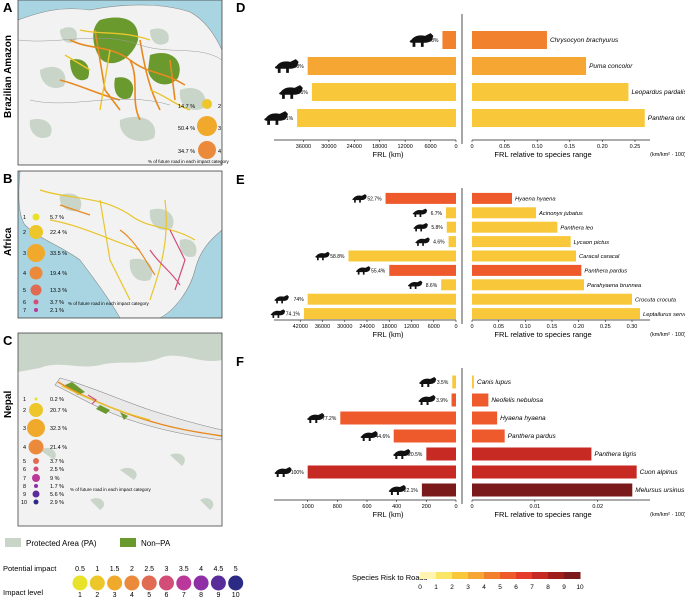 The width and height of the screenshot is (685, 600). What do you see at coordinates (115, 595) in the screenshot?
I see `impact-level-3: 3` at bounding box center [115, 595].